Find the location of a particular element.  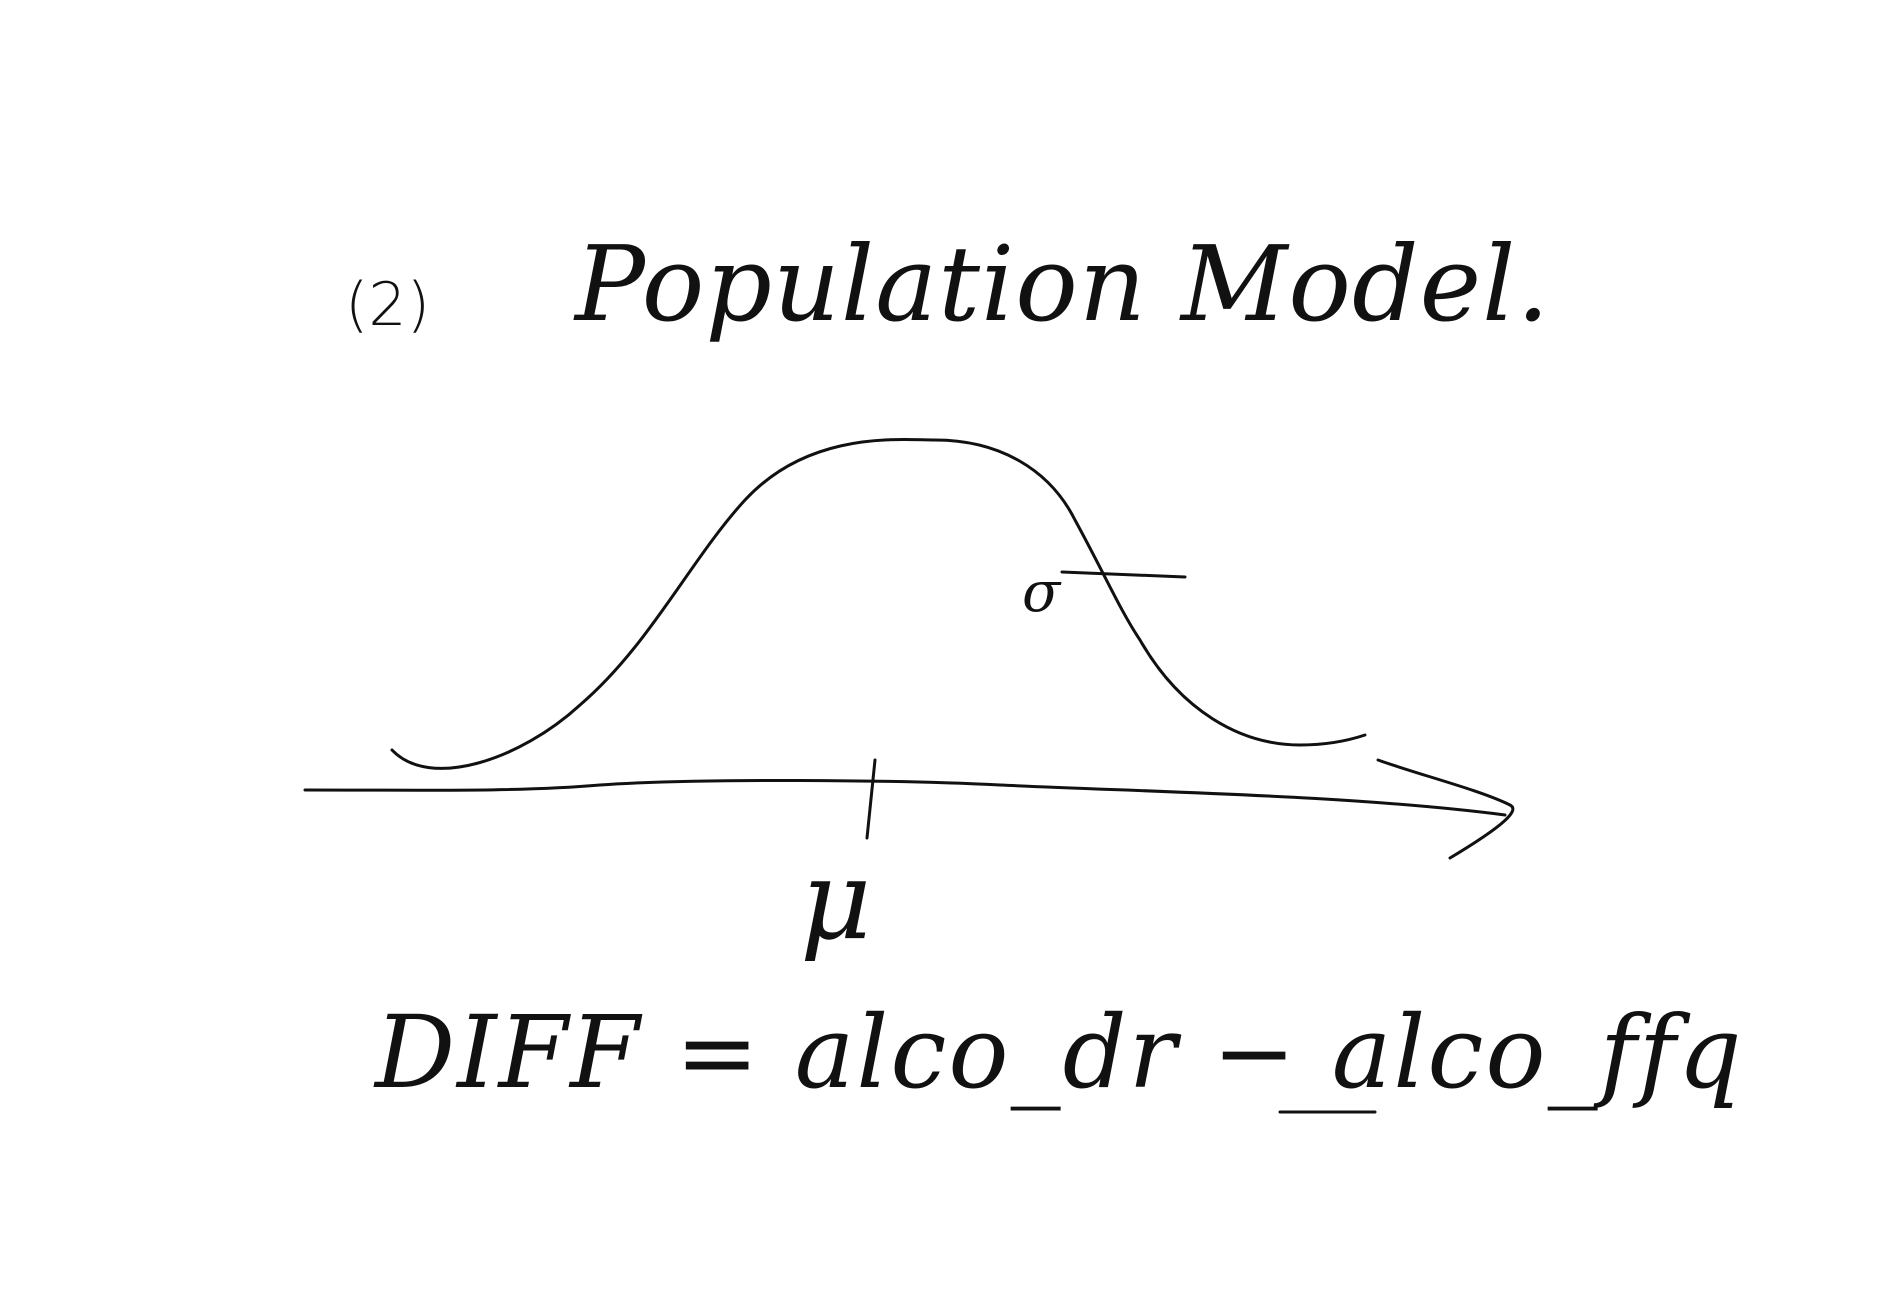

sd-label: σ is located at coordinates (1041, 592).